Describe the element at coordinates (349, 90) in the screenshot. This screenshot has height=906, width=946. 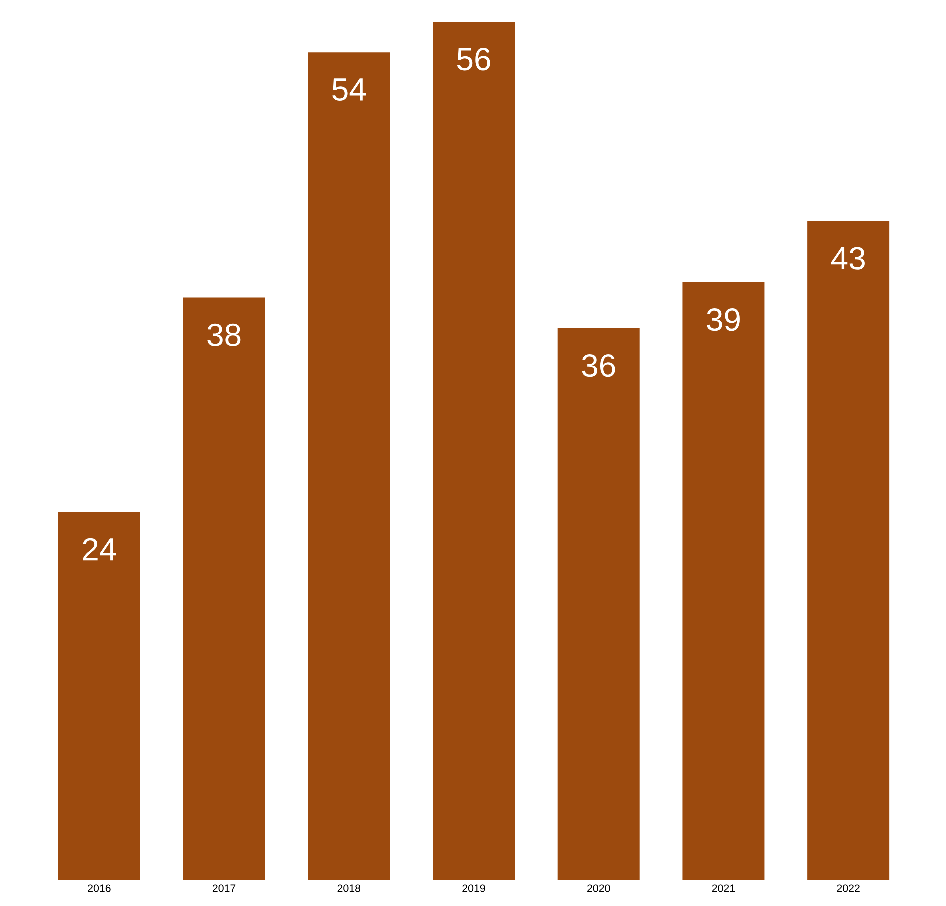
I see `data-label: 54` at that location.